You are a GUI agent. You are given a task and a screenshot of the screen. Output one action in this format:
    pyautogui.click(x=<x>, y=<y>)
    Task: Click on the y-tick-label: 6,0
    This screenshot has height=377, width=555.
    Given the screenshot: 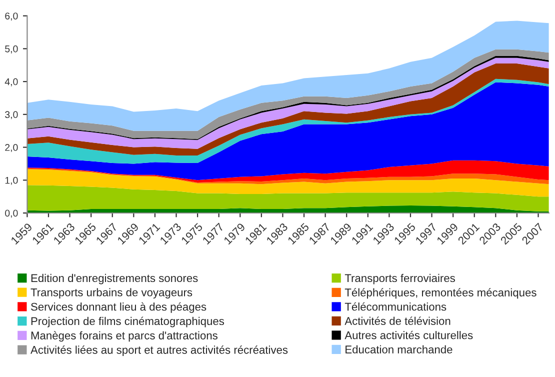 What is the action you would take?
    pyautogui.click(x=11, y=16)
    